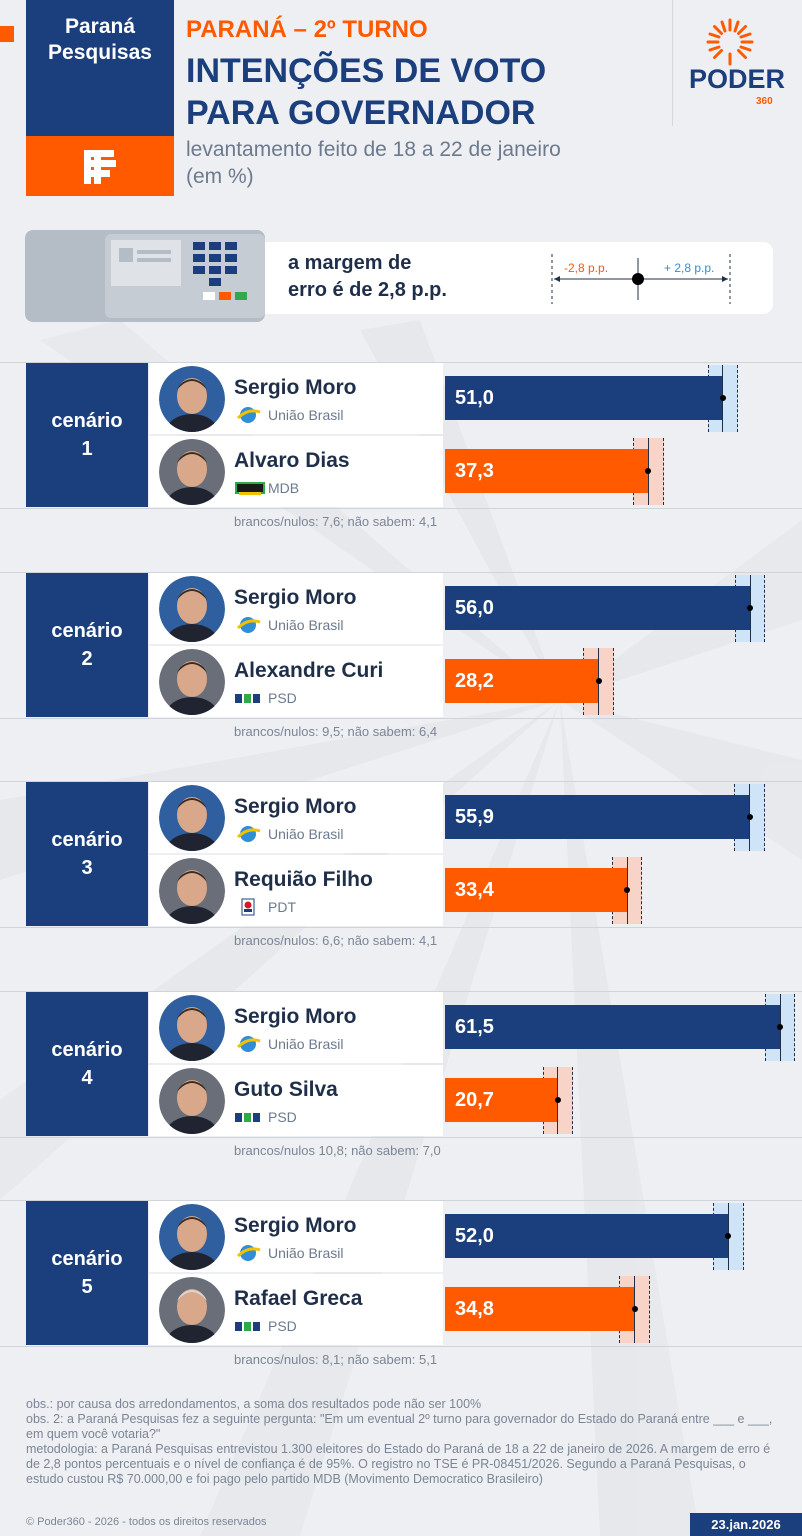 This screenshot has height=1536, width=802. I want to click on logo-line-1: Paraná, so click(100, 26).